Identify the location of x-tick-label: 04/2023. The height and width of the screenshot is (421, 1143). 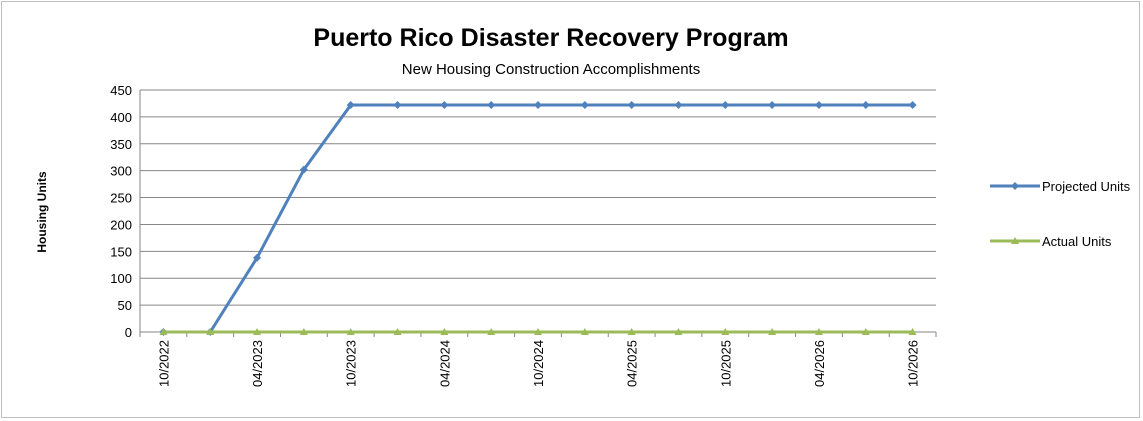
(257, 363).